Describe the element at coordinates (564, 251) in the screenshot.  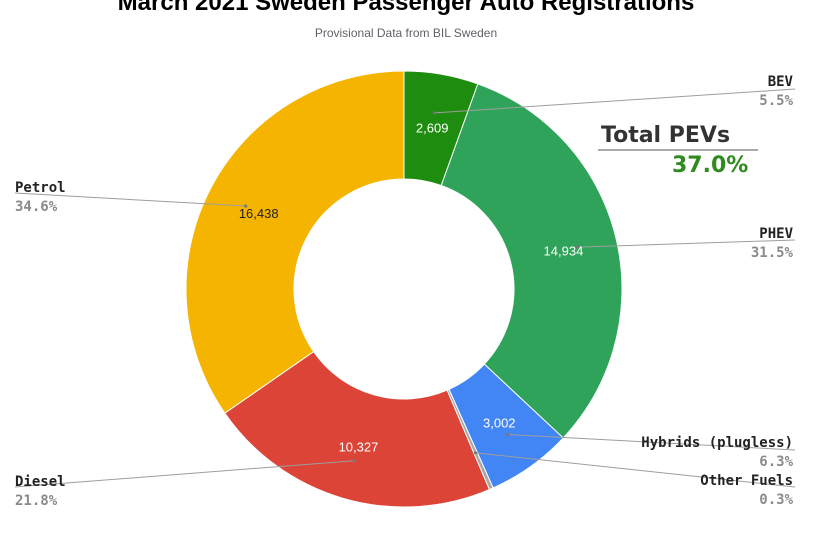
I see `value-label-phev: 14,934` at that location.